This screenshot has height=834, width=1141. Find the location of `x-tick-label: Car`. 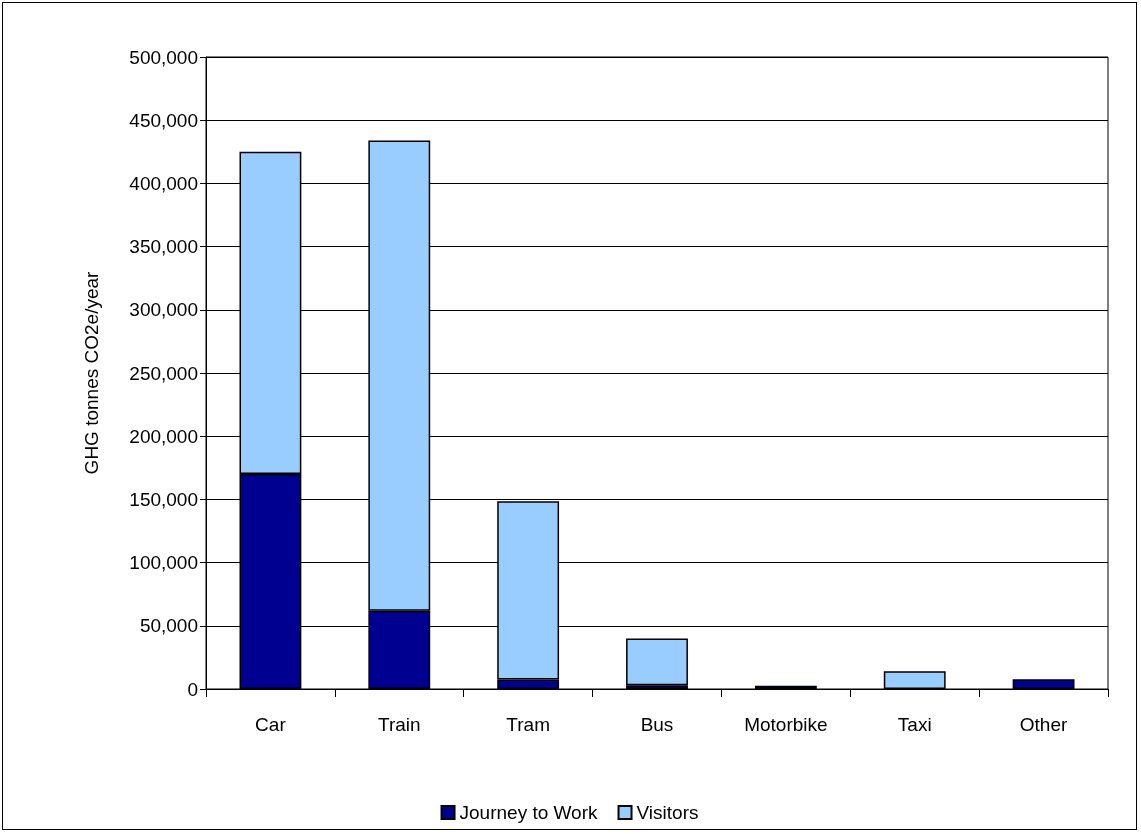

x-tick-label: Car is located at coordinates (271, 724).